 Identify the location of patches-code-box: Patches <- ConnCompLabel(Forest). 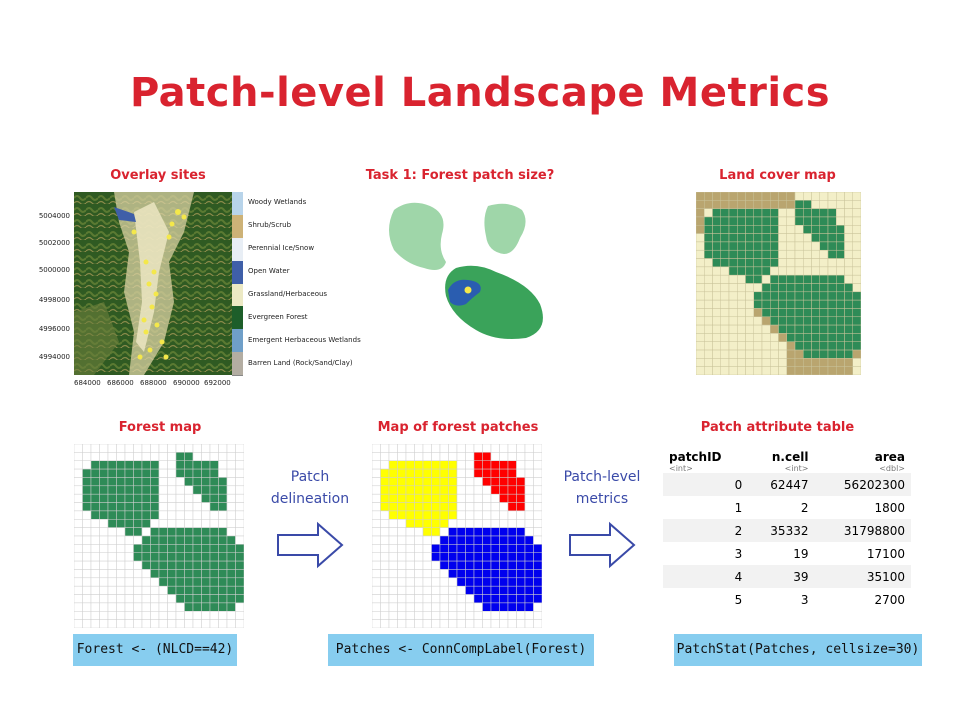
(461, 650).